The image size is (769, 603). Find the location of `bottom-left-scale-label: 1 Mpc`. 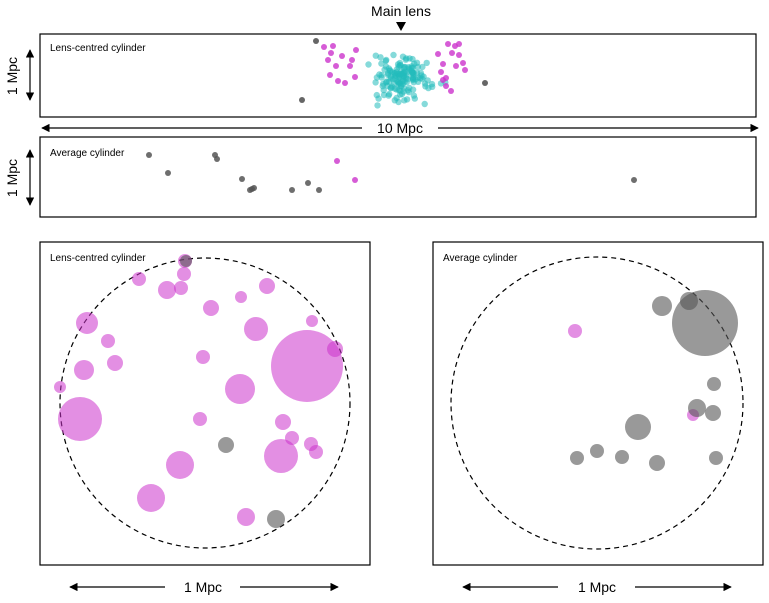

bottom-left-scale-label: 1 Mpc is located at coordinates (203, 587).